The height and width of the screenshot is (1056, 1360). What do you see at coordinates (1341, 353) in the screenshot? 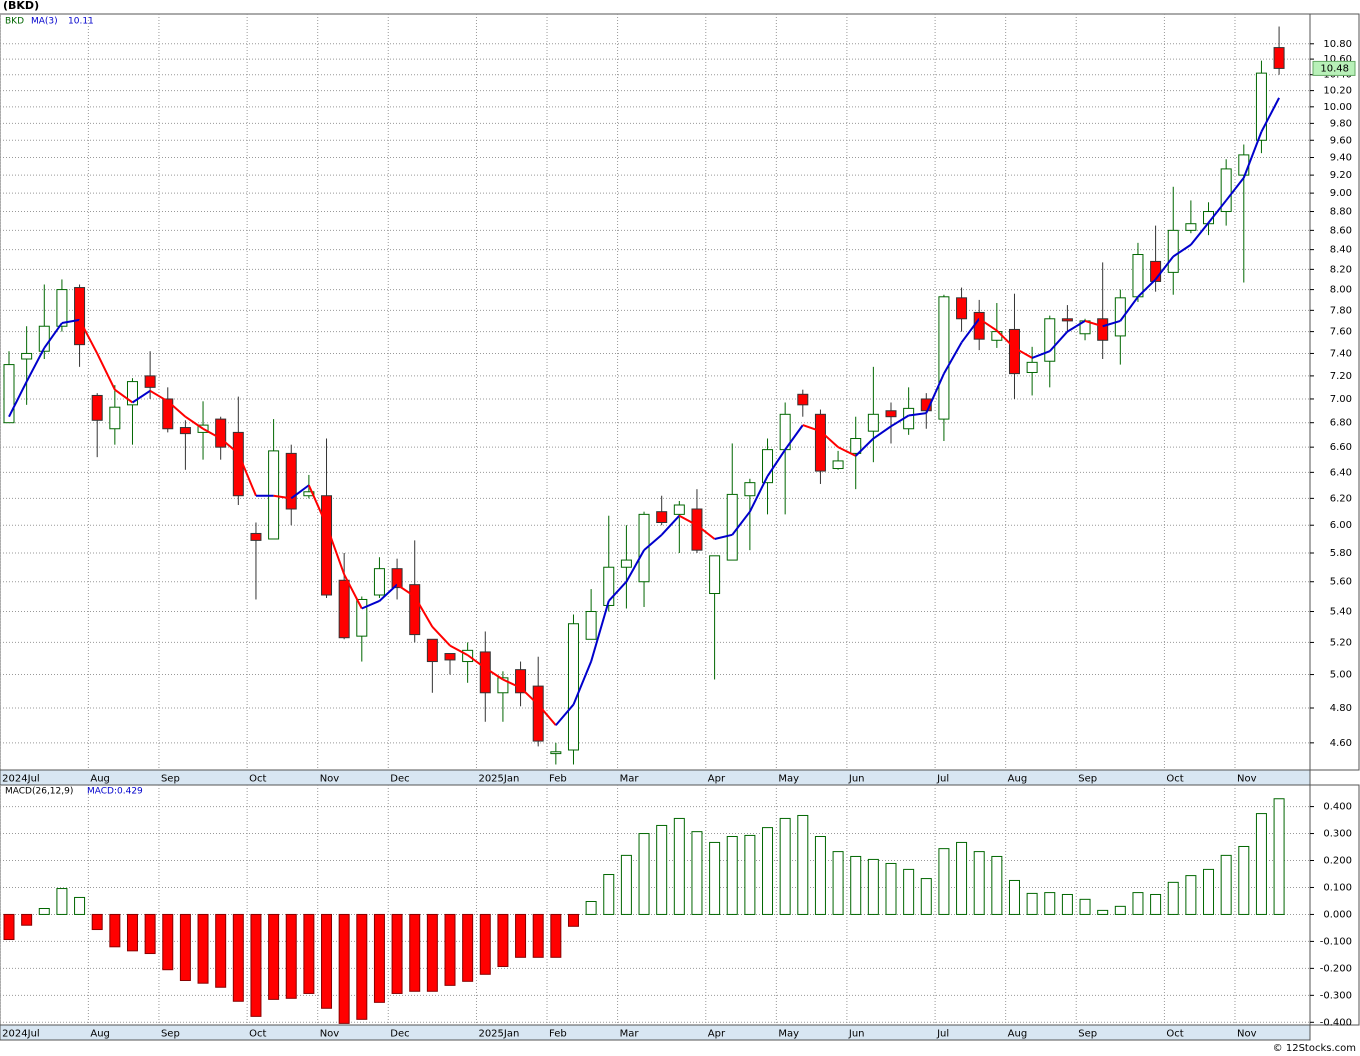
I see `y-tick-label: 7.40` at bounding box center [1341, 353].